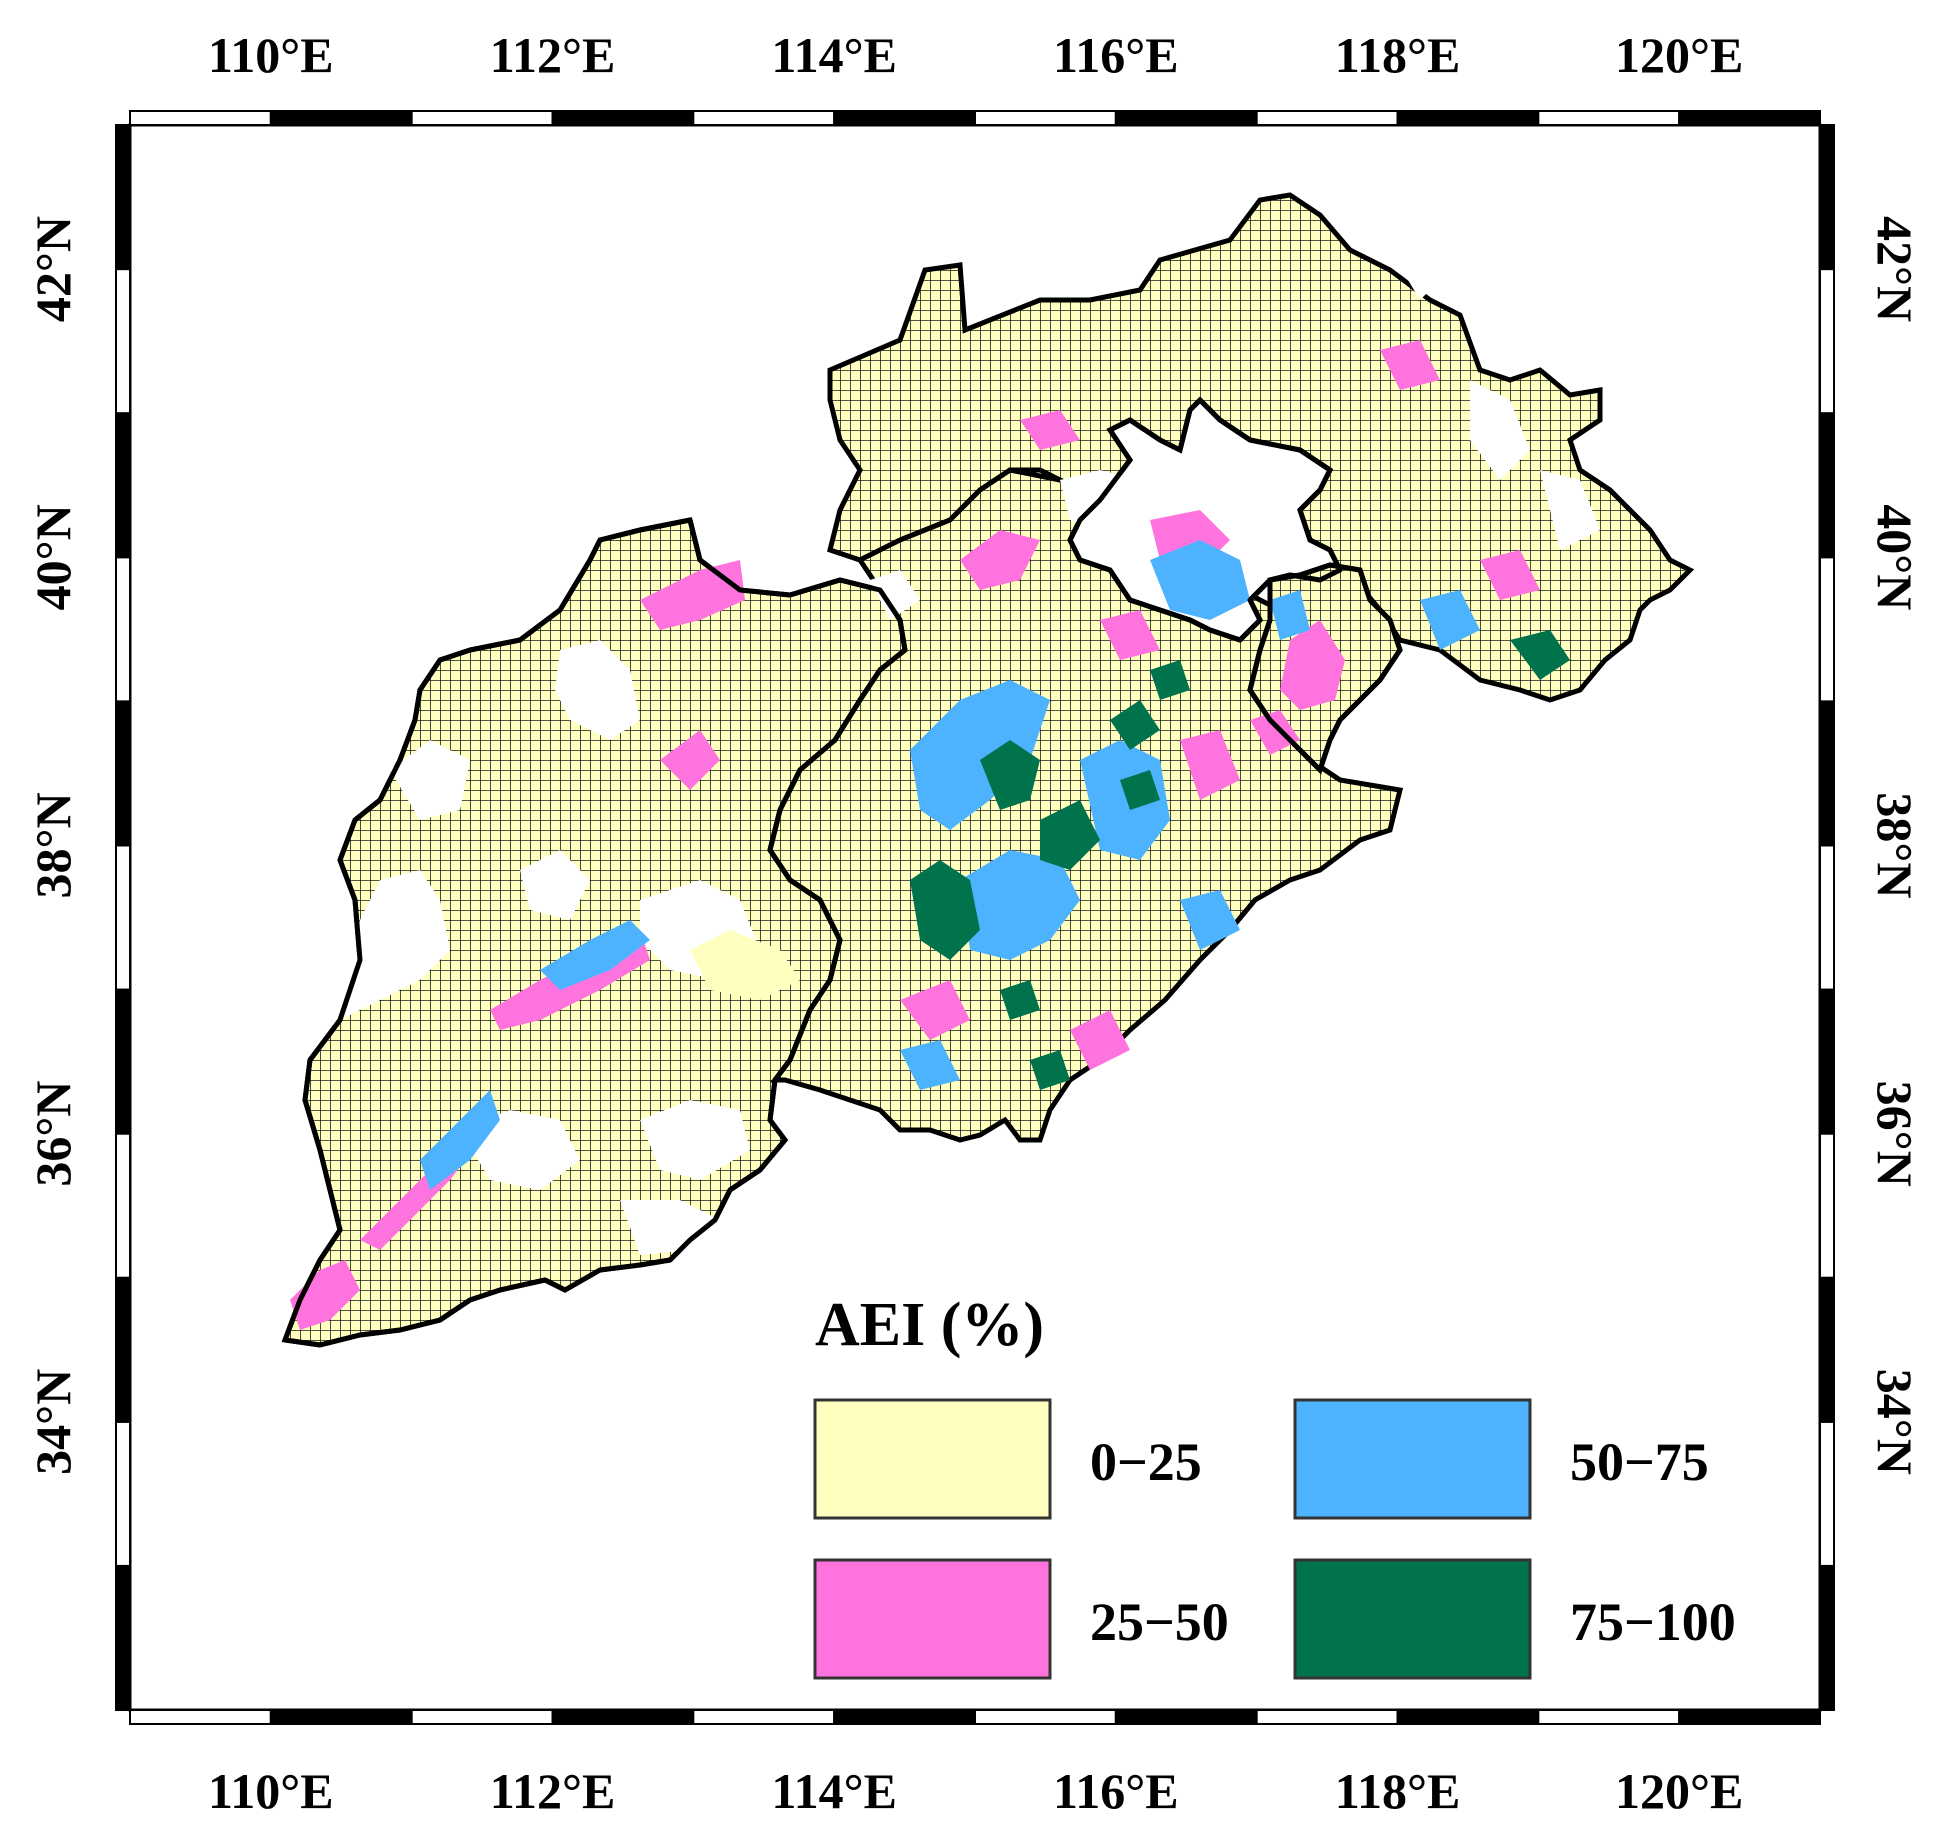 Image resolution: width=1942 pixels, height=1837 pixels. What do you see at coordinates (1653, 1622) in the screenshot?
I see `legend-label: 75−100` at bounding box center [1653, 1622].